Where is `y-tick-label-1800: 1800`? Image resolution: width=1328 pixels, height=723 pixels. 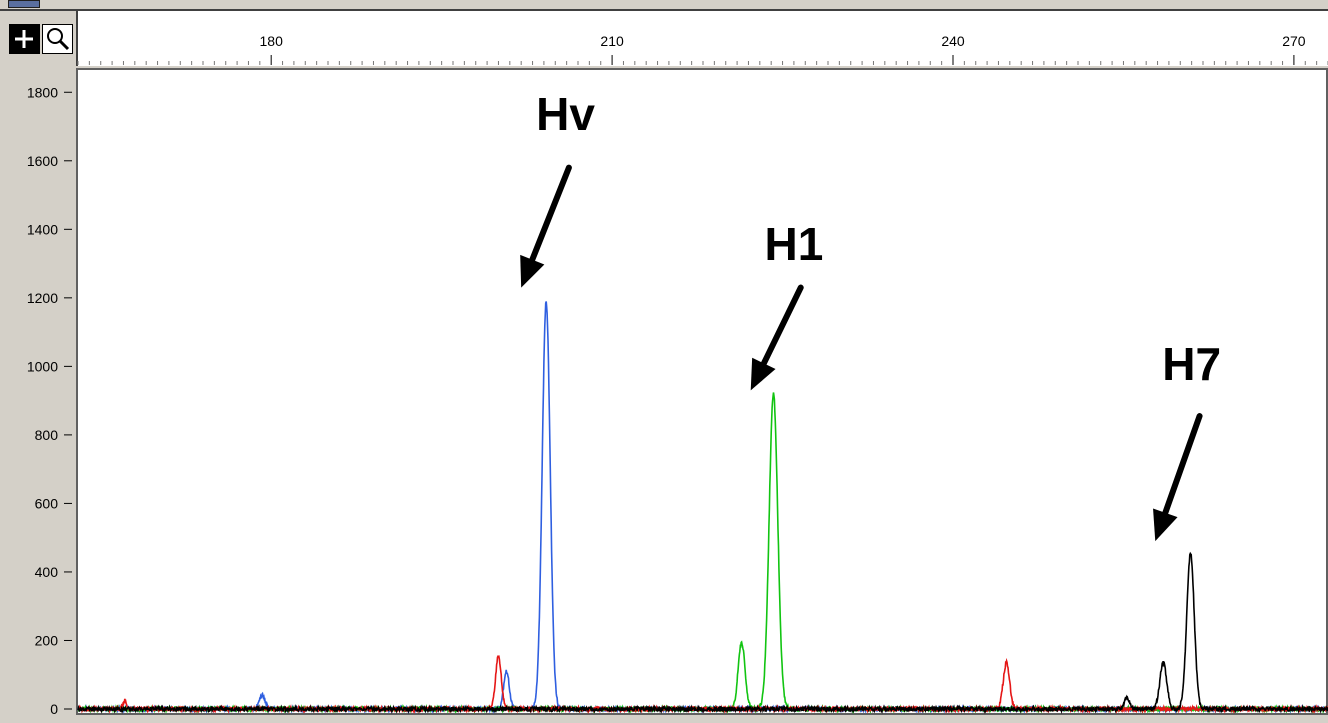 y-tick-label-1800: 1800 is located at coordinates (42, 92).